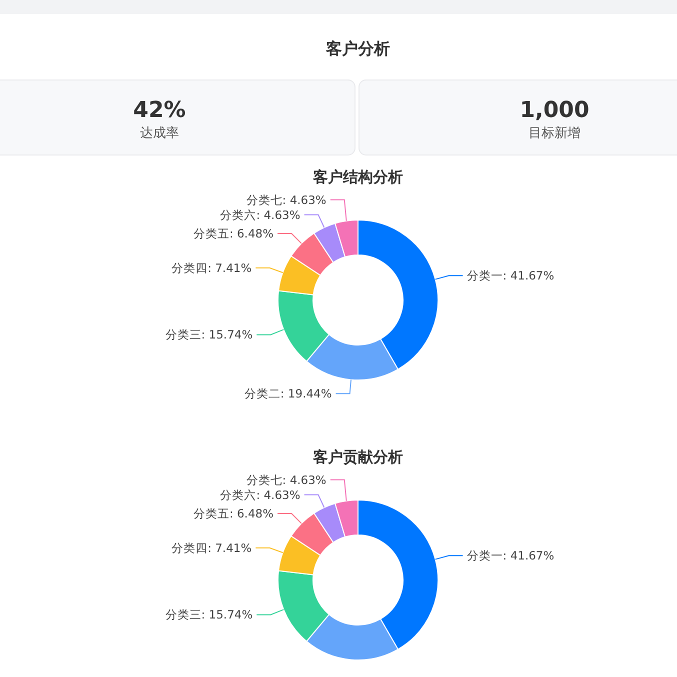 The height and width of the screenshot is (677, 677). Describe the element at coordinates (159, 133) in the screenshot. I see `text: 达成率` at that location.